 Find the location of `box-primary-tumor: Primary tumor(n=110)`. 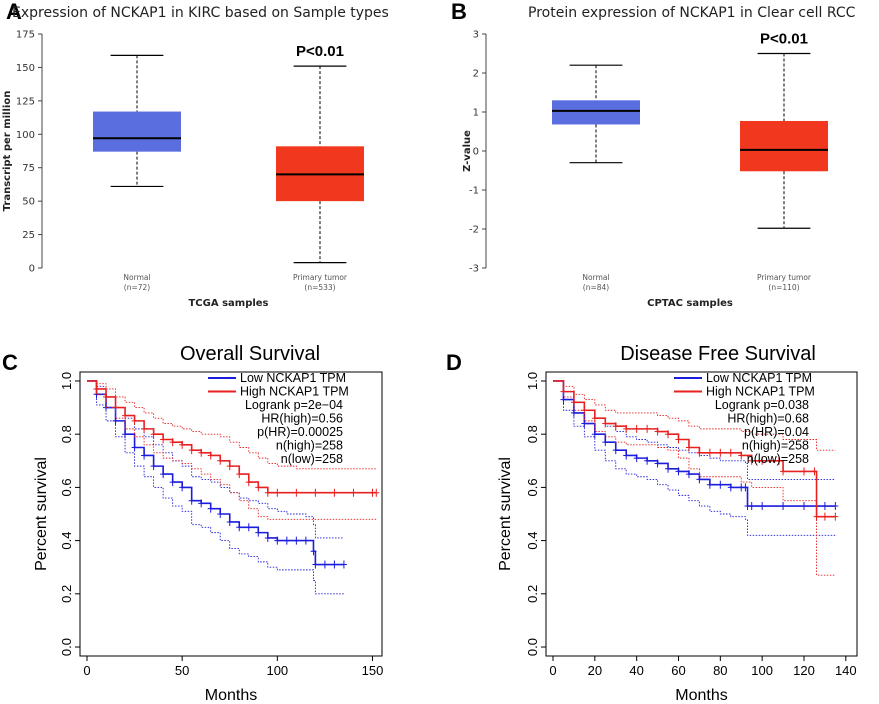

box-primary-tumor: Primary tumor(n=110) is located at coordinates (784, 172).